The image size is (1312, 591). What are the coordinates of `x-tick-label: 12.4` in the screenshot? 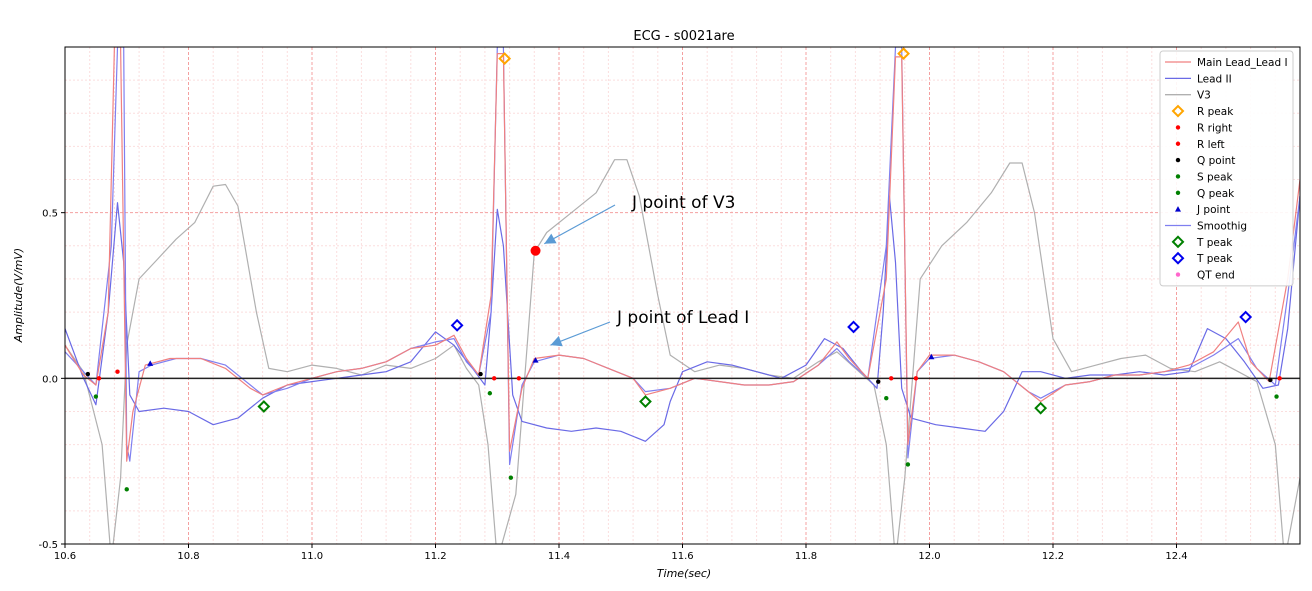 It's located at (1176, 556).